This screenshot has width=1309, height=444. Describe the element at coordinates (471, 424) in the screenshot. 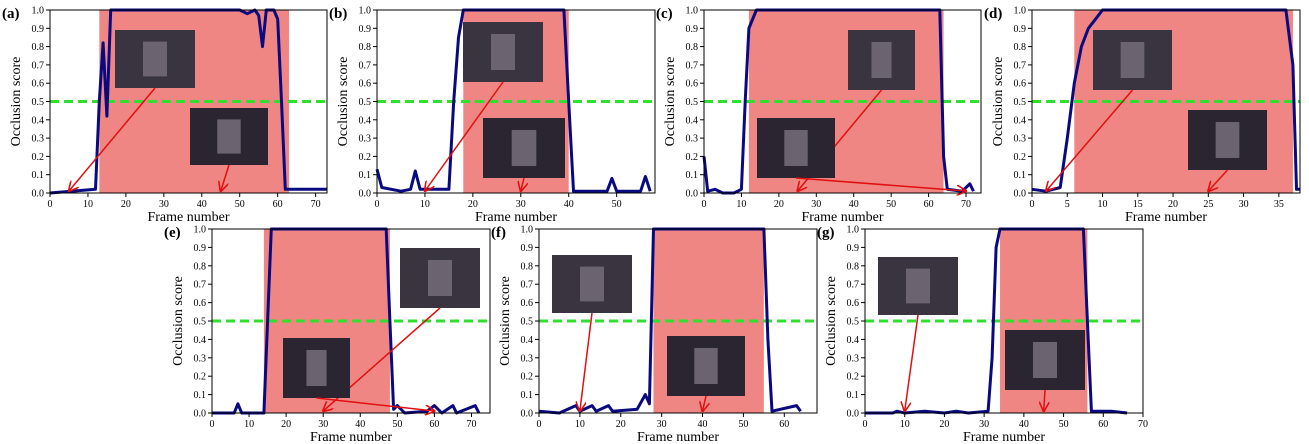

I see `x-tick-label: 70` at that location.